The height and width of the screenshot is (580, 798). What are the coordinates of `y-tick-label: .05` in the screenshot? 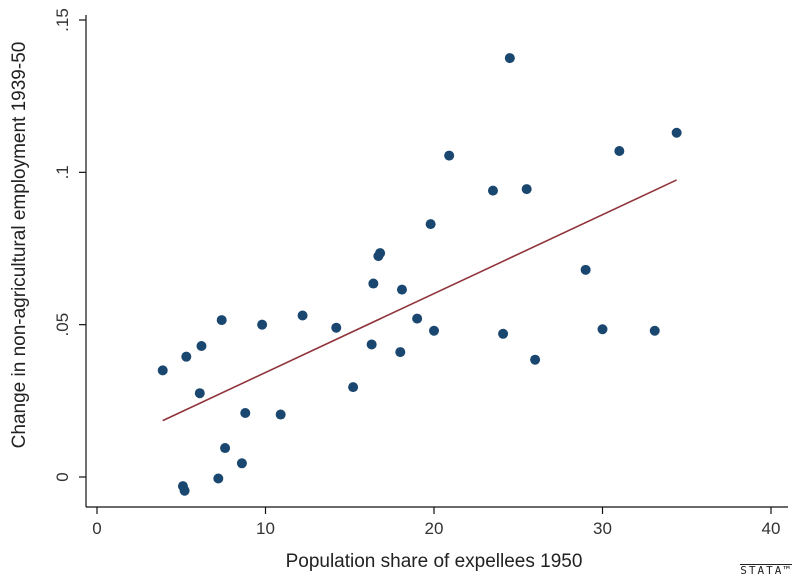 It's located at (62, 325).